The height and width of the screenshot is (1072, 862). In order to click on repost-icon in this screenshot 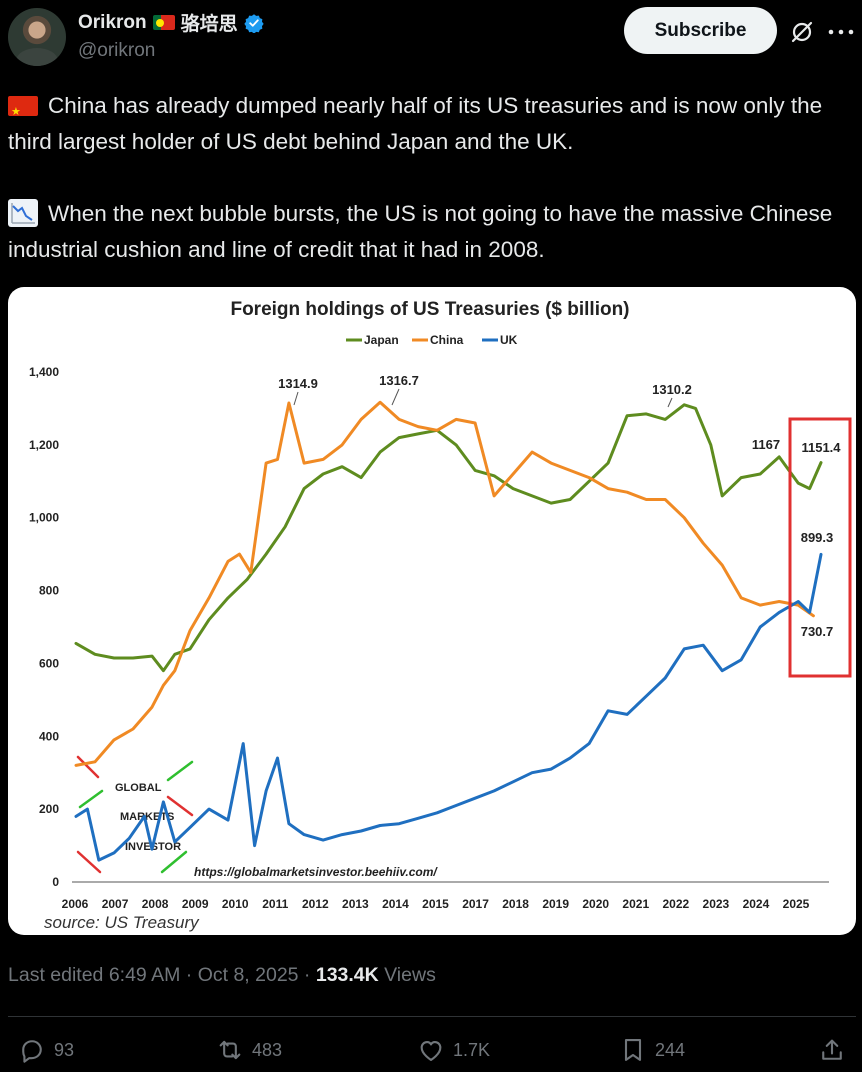, I will do `click(230, 1050)`.